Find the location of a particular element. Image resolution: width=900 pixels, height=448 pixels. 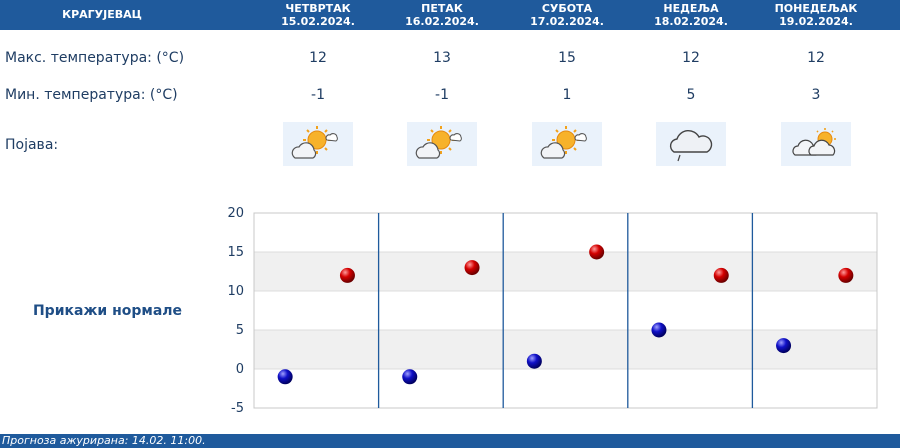

min-temp-day-2: -1 is located at coordinates (442, 95).